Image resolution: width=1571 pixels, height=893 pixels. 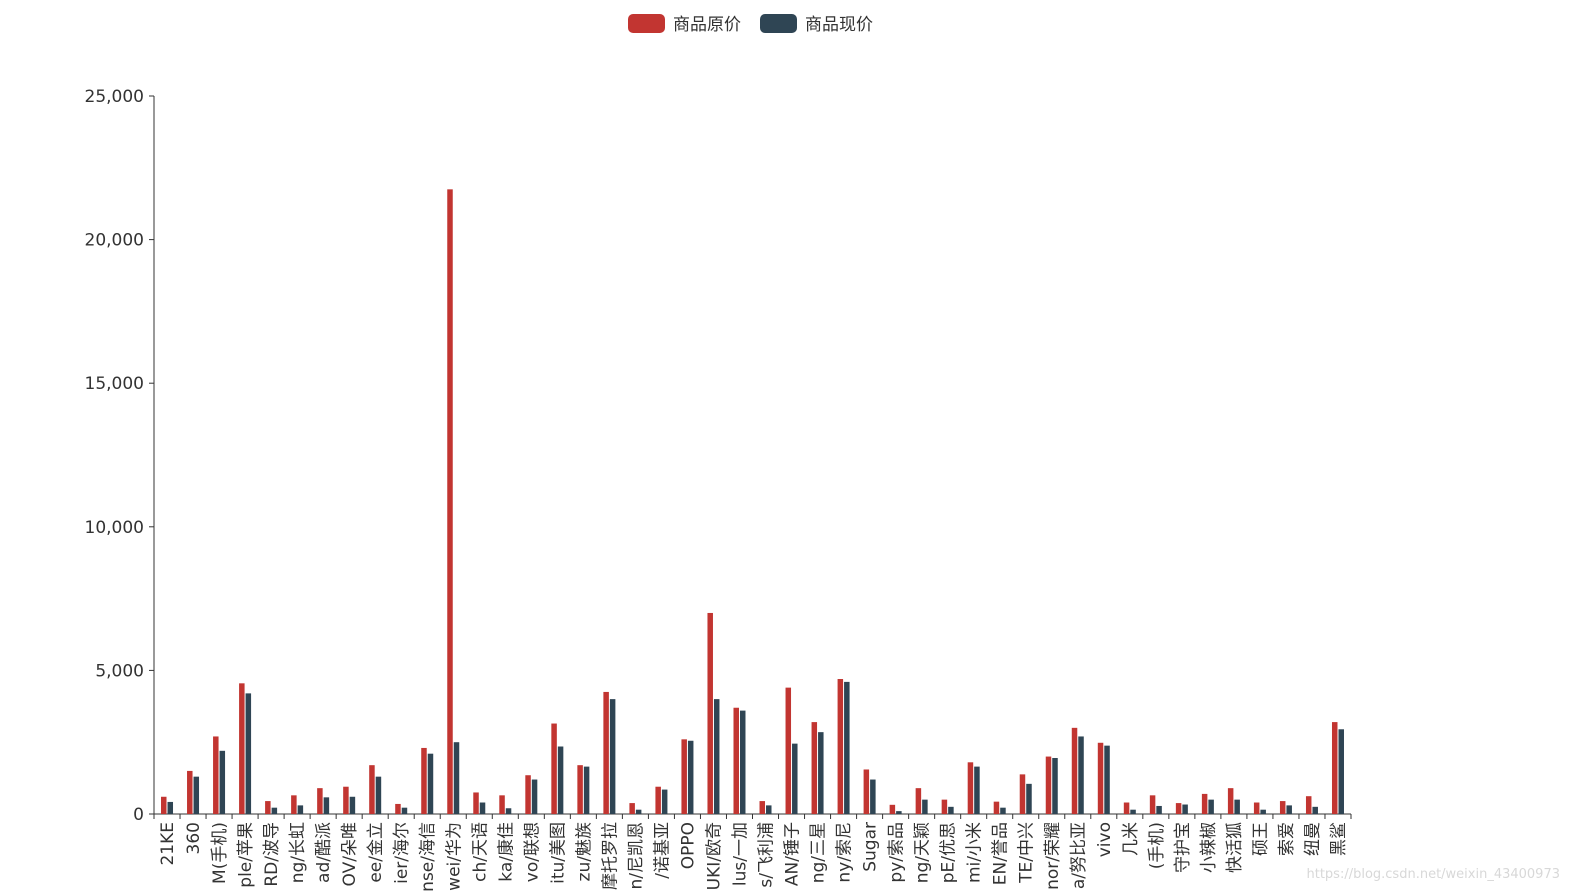 What do you see at coordinates (376, 852) in the screenshot?
I see `x-tick-label: ee/金立` at bounding box center [376, 852].